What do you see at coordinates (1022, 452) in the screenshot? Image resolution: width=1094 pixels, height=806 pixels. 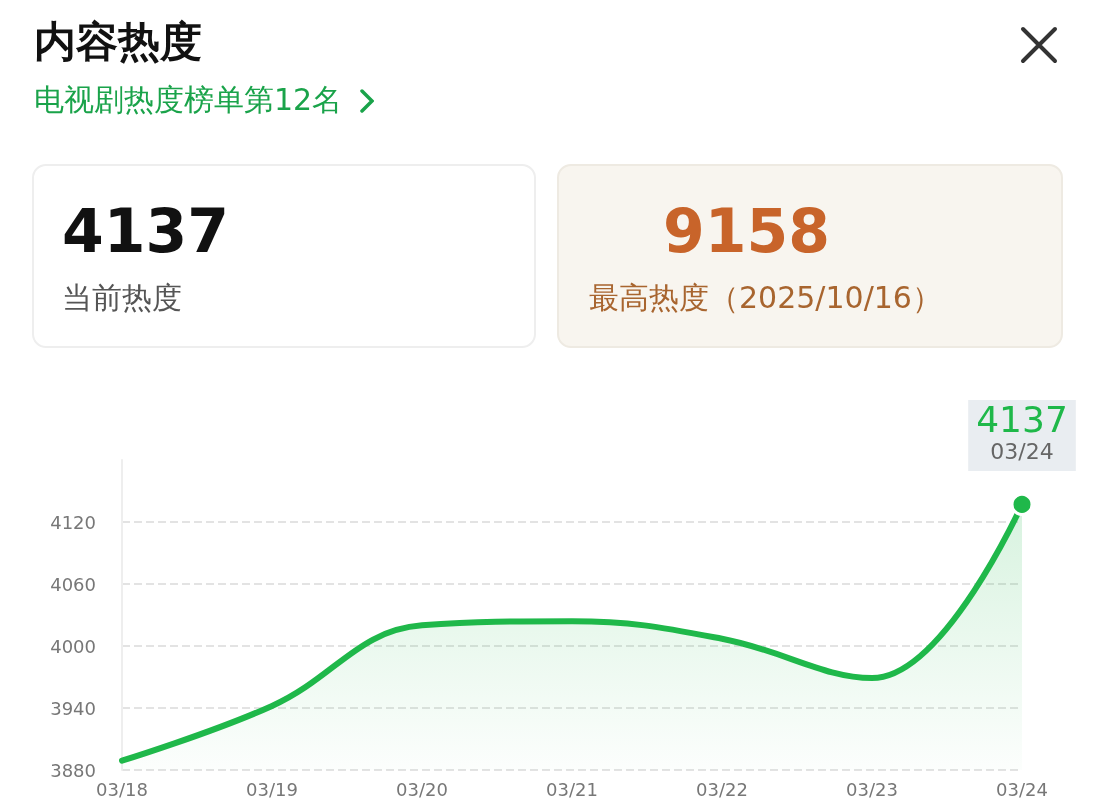 I see `category-label: 03/24` at bounding box center [1022, 452].